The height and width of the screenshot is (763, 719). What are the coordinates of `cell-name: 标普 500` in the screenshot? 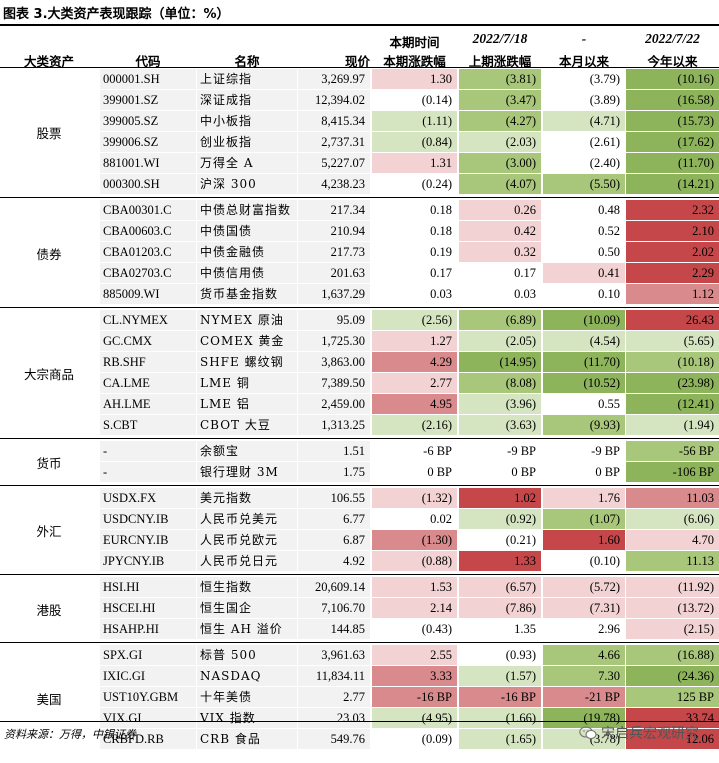 It's located at (247, 655).